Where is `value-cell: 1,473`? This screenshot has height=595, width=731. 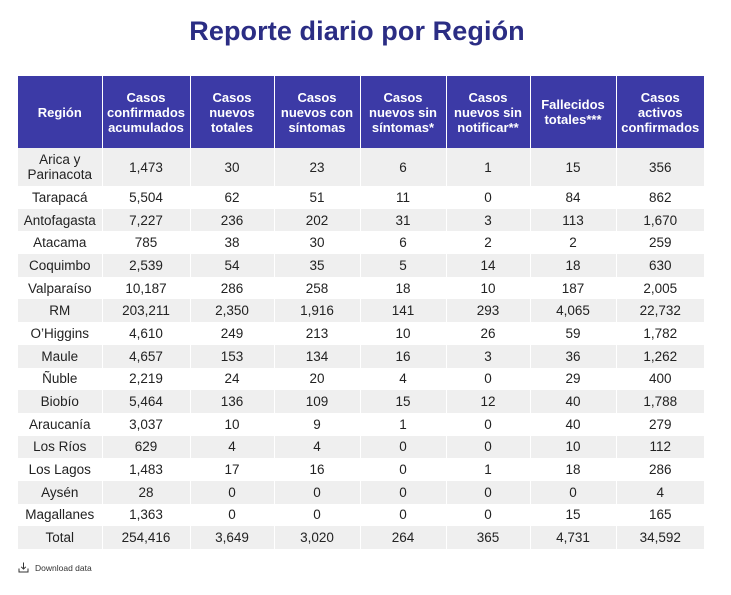 value-cell: 1,473 is located at coordinates (145, 167).